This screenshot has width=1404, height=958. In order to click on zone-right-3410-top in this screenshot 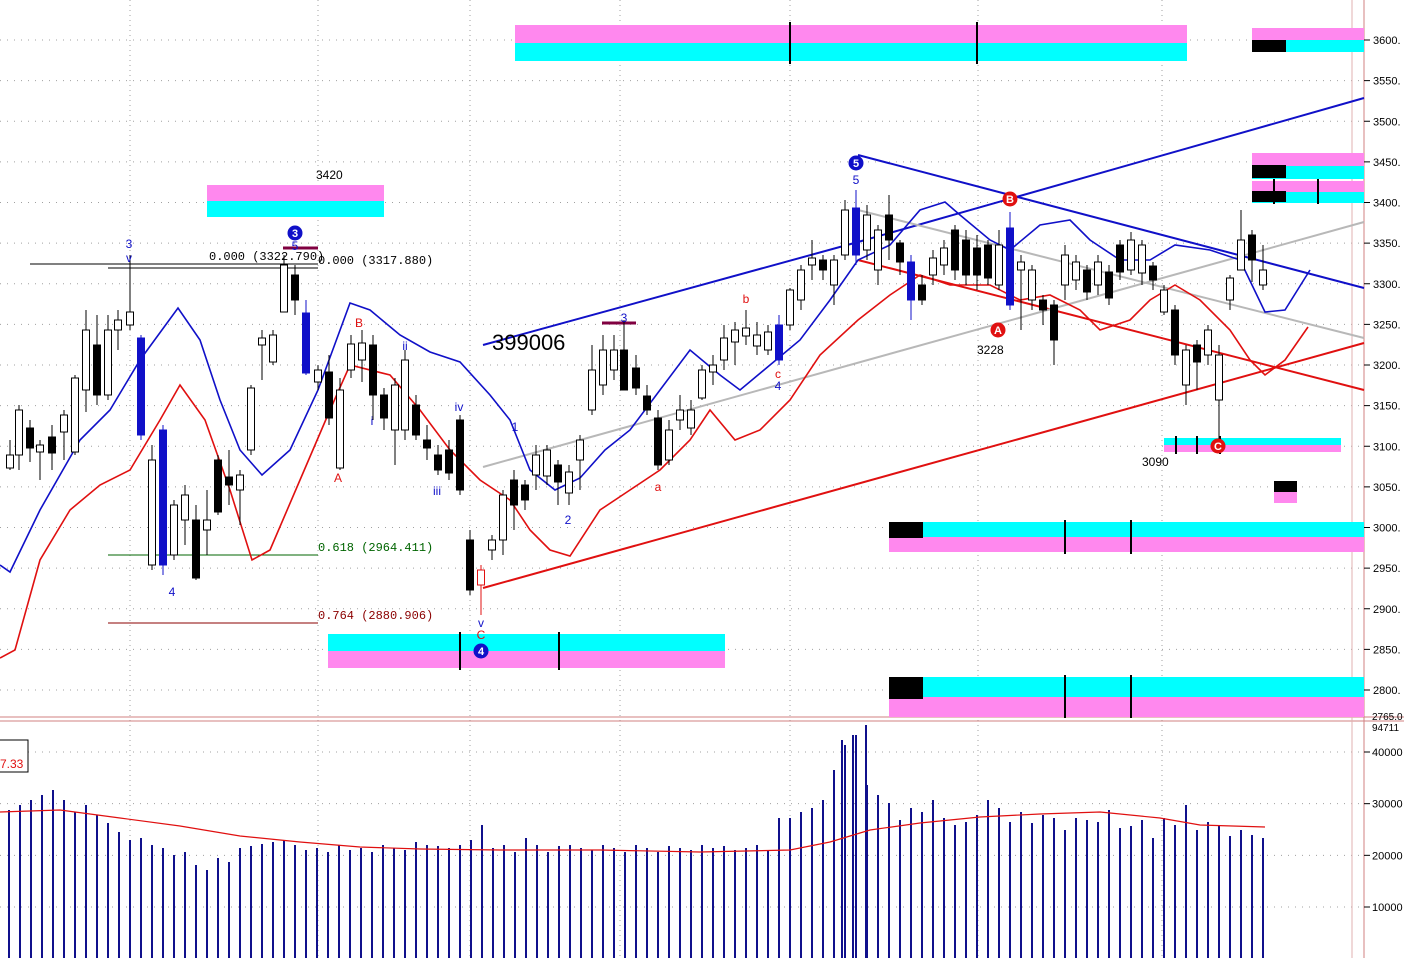, I will do `click(1308, 186)`.